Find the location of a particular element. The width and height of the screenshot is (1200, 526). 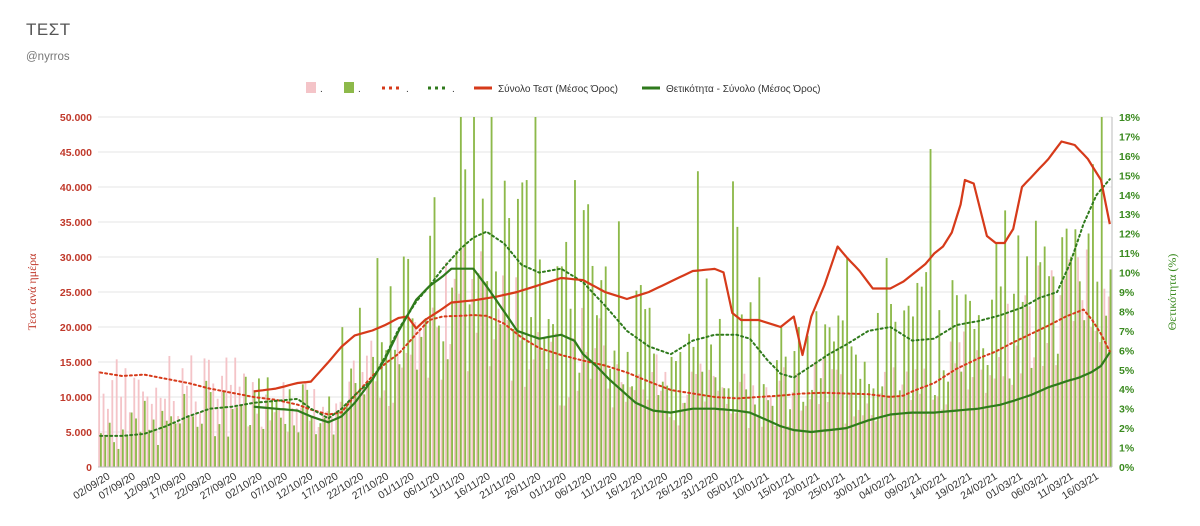

left-tick-label: 0 is located at coordinates (89, 468).